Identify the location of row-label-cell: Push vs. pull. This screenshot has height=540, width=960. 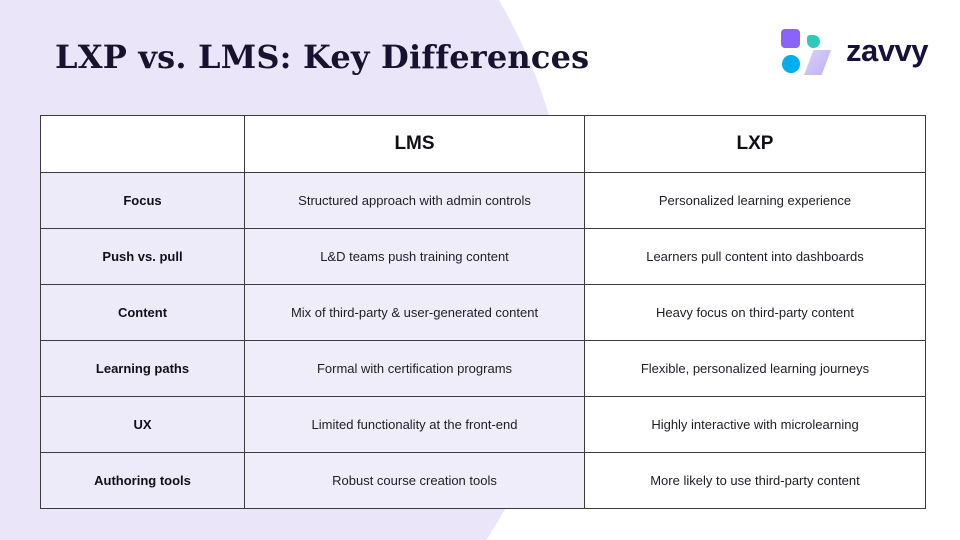
(142, 256).